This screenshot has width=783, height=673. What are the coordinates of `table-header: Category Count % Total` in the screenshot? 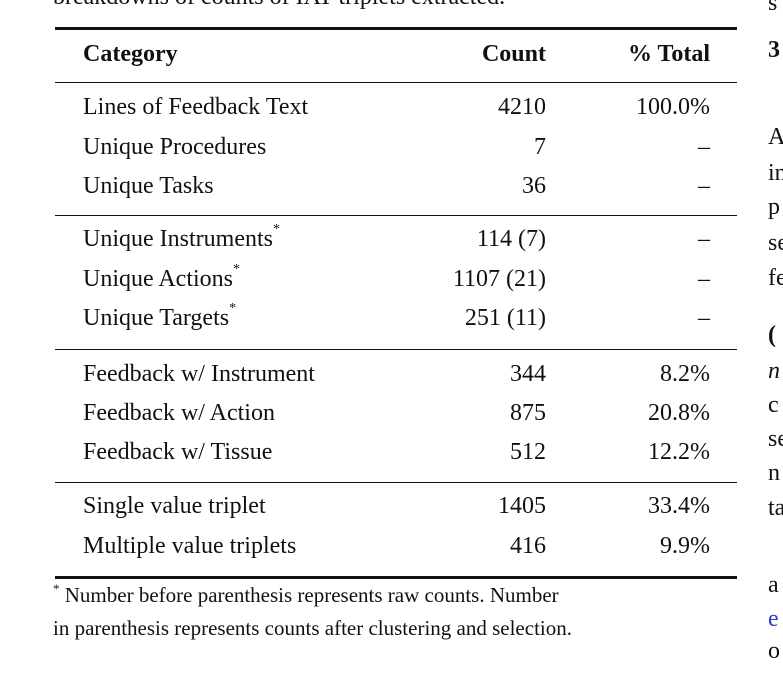 It's located at (391, 58).